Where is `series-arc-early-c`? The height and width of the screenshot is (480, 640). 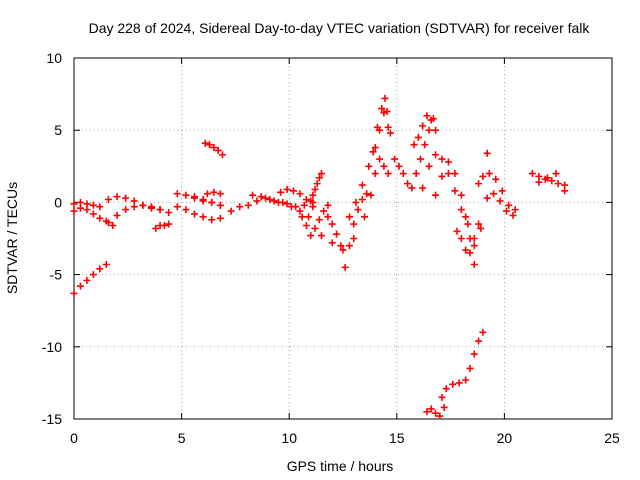 series-arc-early-c is located at coordinates (138, 205).